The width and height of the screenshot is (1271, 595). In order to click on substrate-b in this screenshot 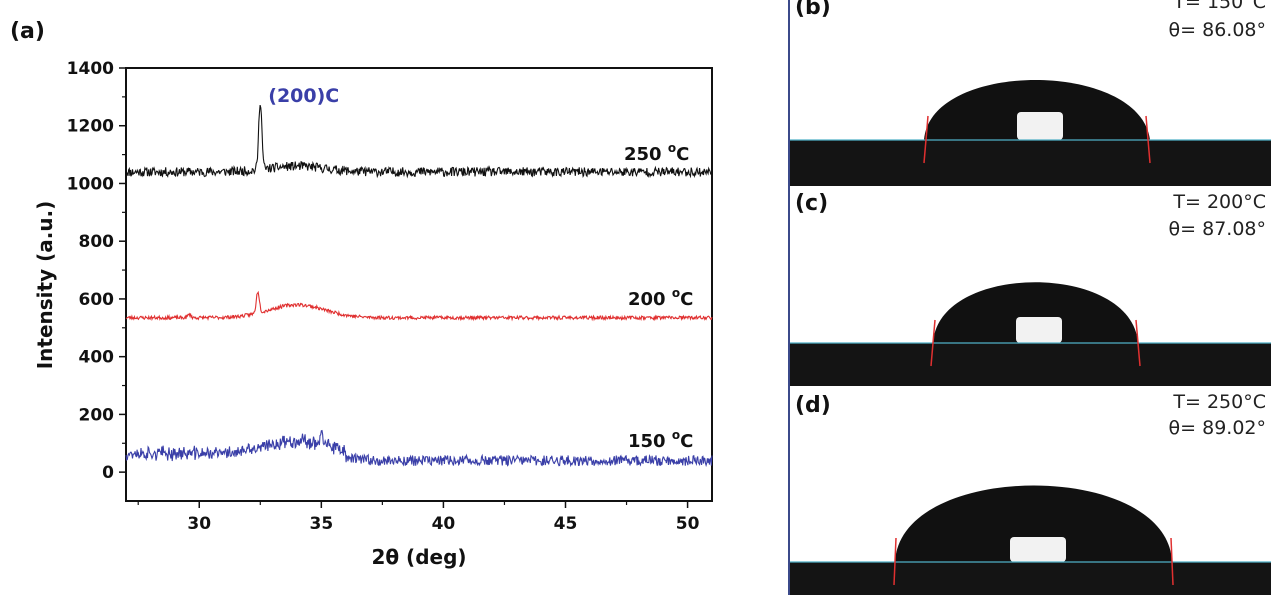, I will do `click(1030, 163)`.